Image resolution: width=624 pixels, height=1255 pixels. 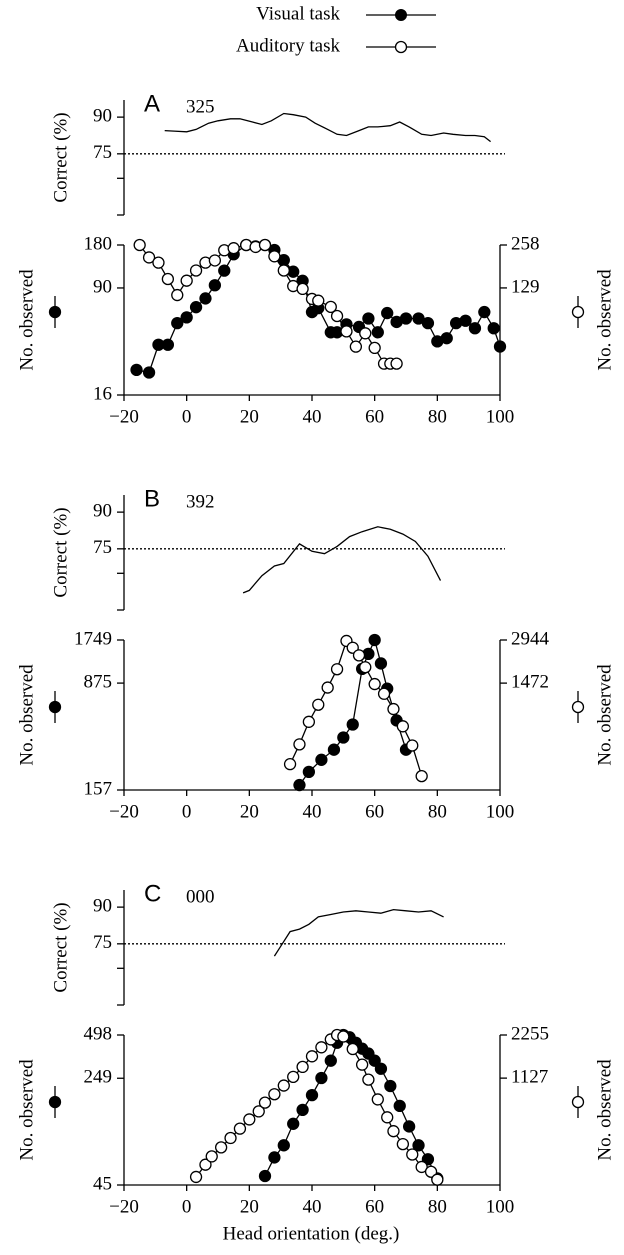 What do you see at coordinates (98, 788) in the screenshot?
I see `y-tick-label: 157` at bounding box center [98, 788].